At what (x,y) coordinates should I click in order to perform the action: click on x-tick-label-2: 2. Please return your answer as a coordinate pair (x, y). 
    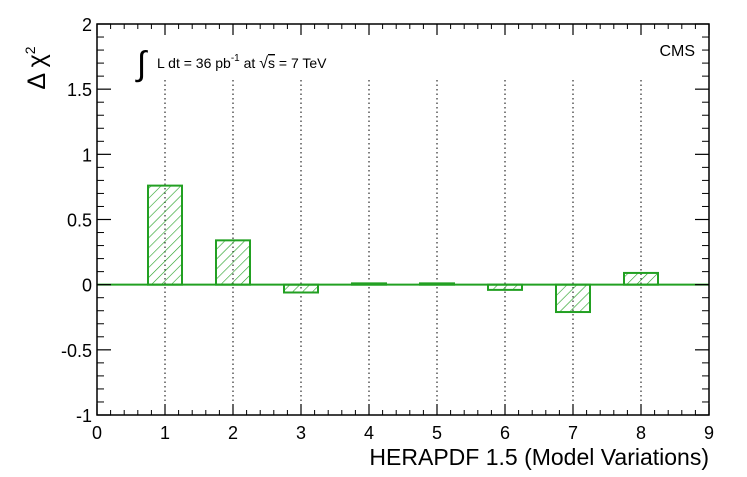
    Looking at the image, I should click on (233, 433).